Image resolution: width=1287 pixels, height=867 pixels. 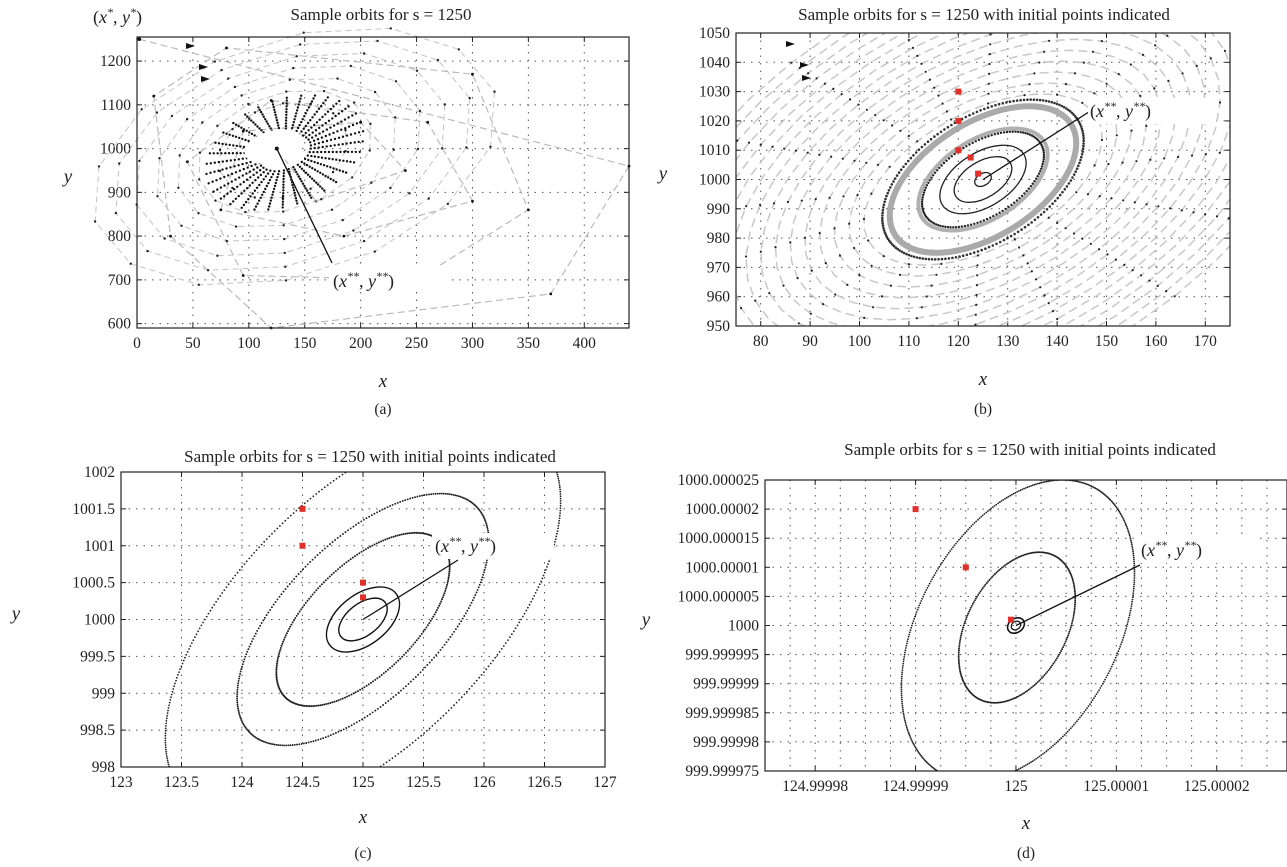 What do you see at coordinates (117, 16) in the screenshot?
I see `initial-point-label: (x*, y*)` at bounding box center [117, 16].